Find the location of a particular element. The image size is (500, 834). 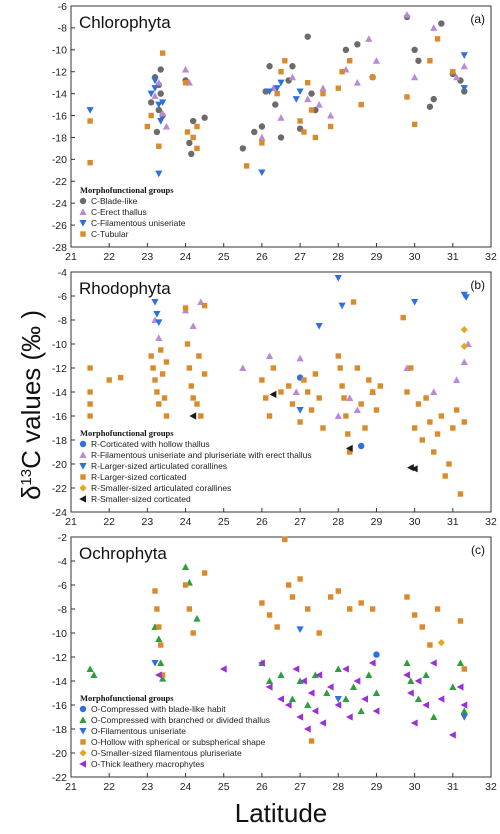

series-c-erect-thallus is located at coordinates (309, 76).